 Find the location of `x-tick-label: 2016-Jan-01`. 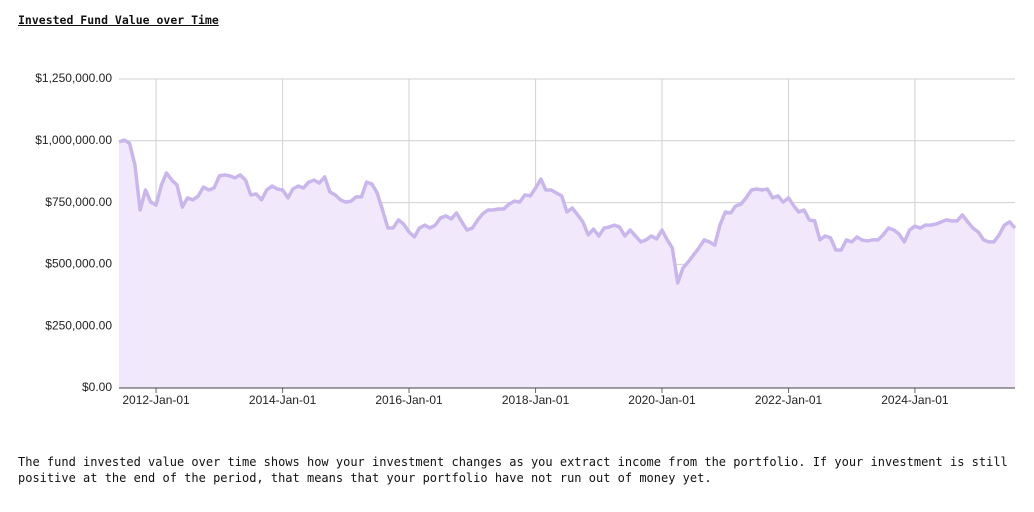

x-tick-label: 2016-Jan-01 is located at coordinates (409, 400).